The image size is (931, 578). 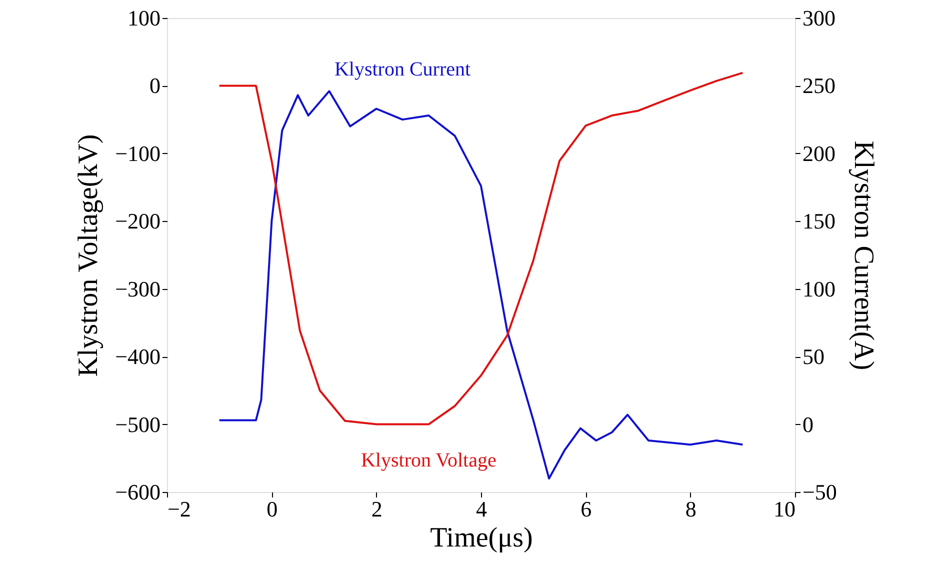 I want to click on y-tick-label: −600, so click(x=137, y=492).